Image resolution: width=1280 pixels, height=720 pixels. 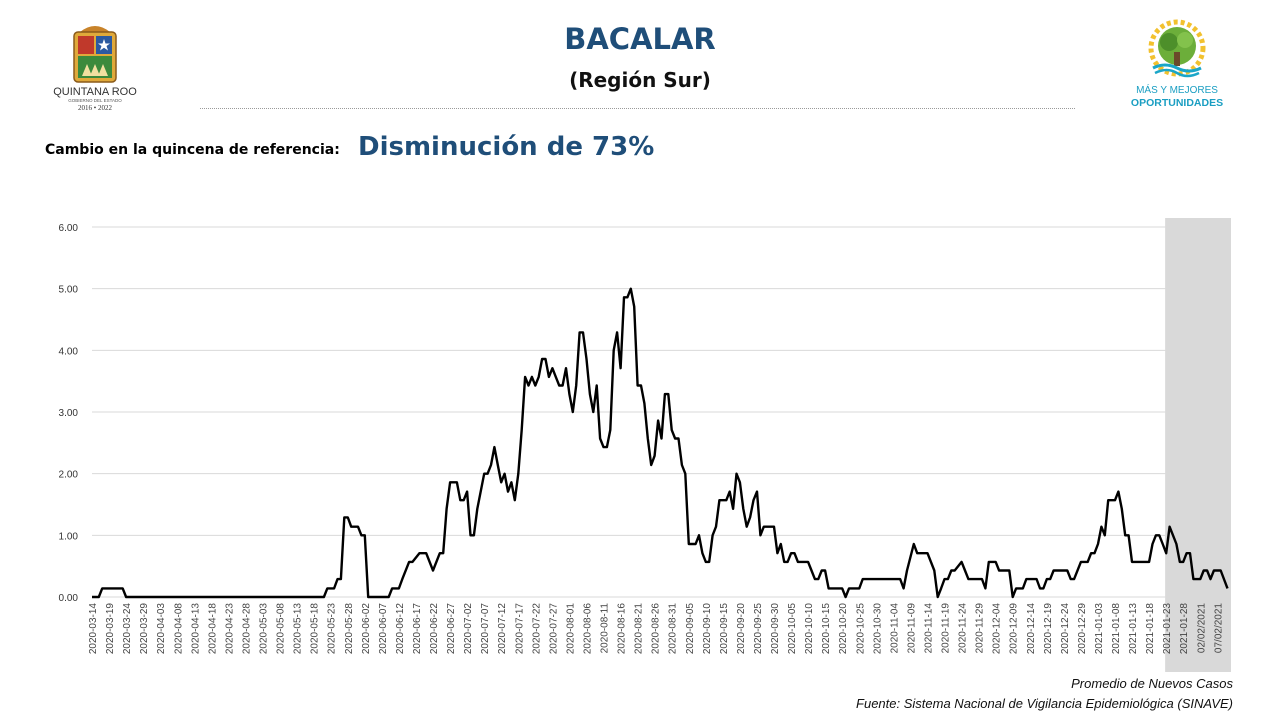 I want to click on x-tick-label: 2020-12-19, so click(x=1048, y=629).